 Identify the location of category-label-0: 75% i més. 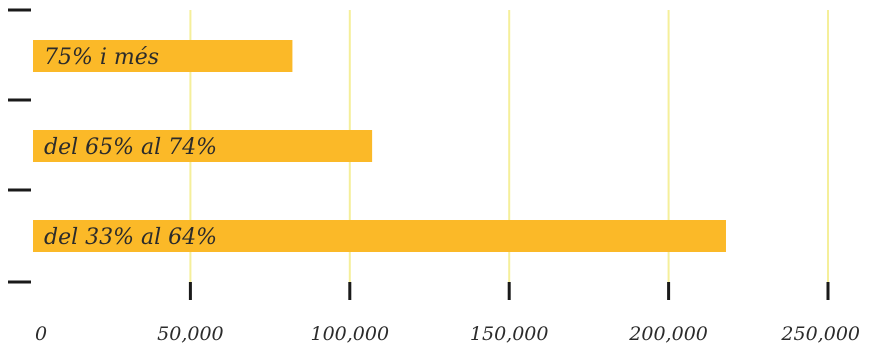
(101, 57).